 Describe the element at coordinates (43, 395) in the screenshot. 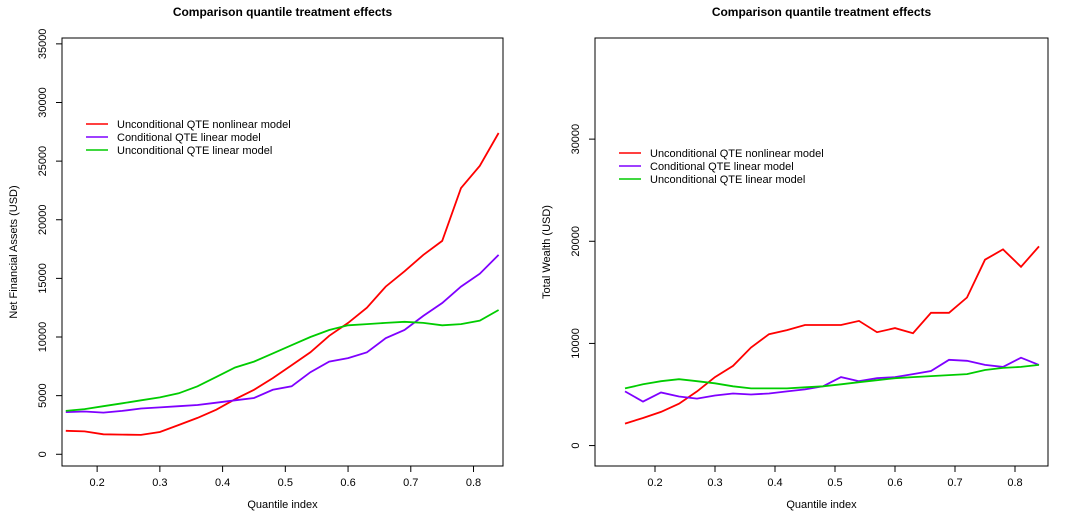

I see `y-tick-label: 5000` at that location.